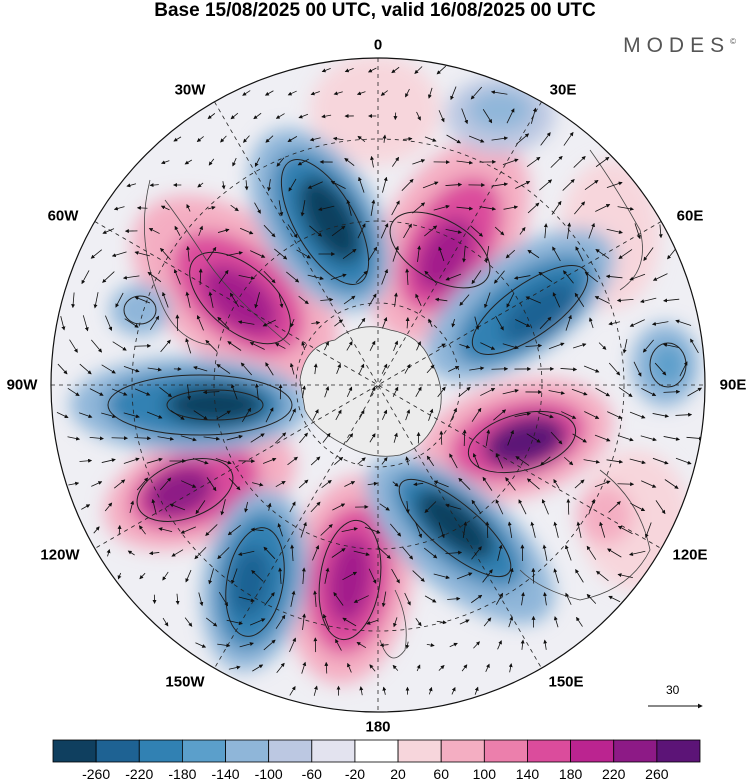 This screenshot has width=750, height=783. I want to click on antarctic-peninsula-coast, so click(227, 272).